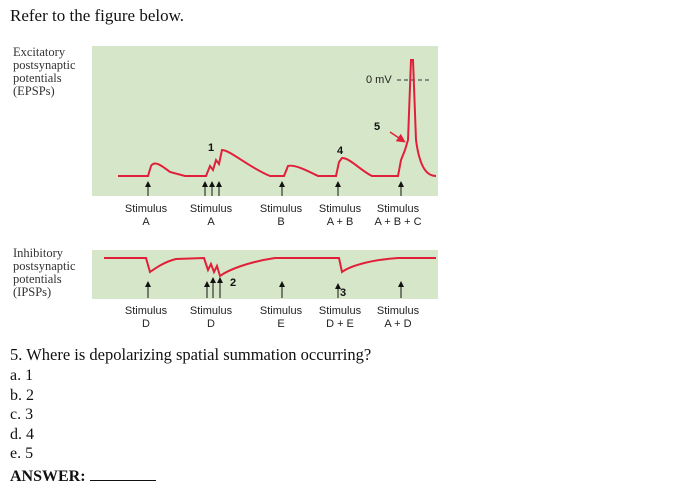 Image resolution: width=700 pixels, height=501 pixels. What do you see at coordinates (281, 215) in the screenshot?
I see `epsp-stimulus-label: Stimulus B` at bounding box center [281, 215].